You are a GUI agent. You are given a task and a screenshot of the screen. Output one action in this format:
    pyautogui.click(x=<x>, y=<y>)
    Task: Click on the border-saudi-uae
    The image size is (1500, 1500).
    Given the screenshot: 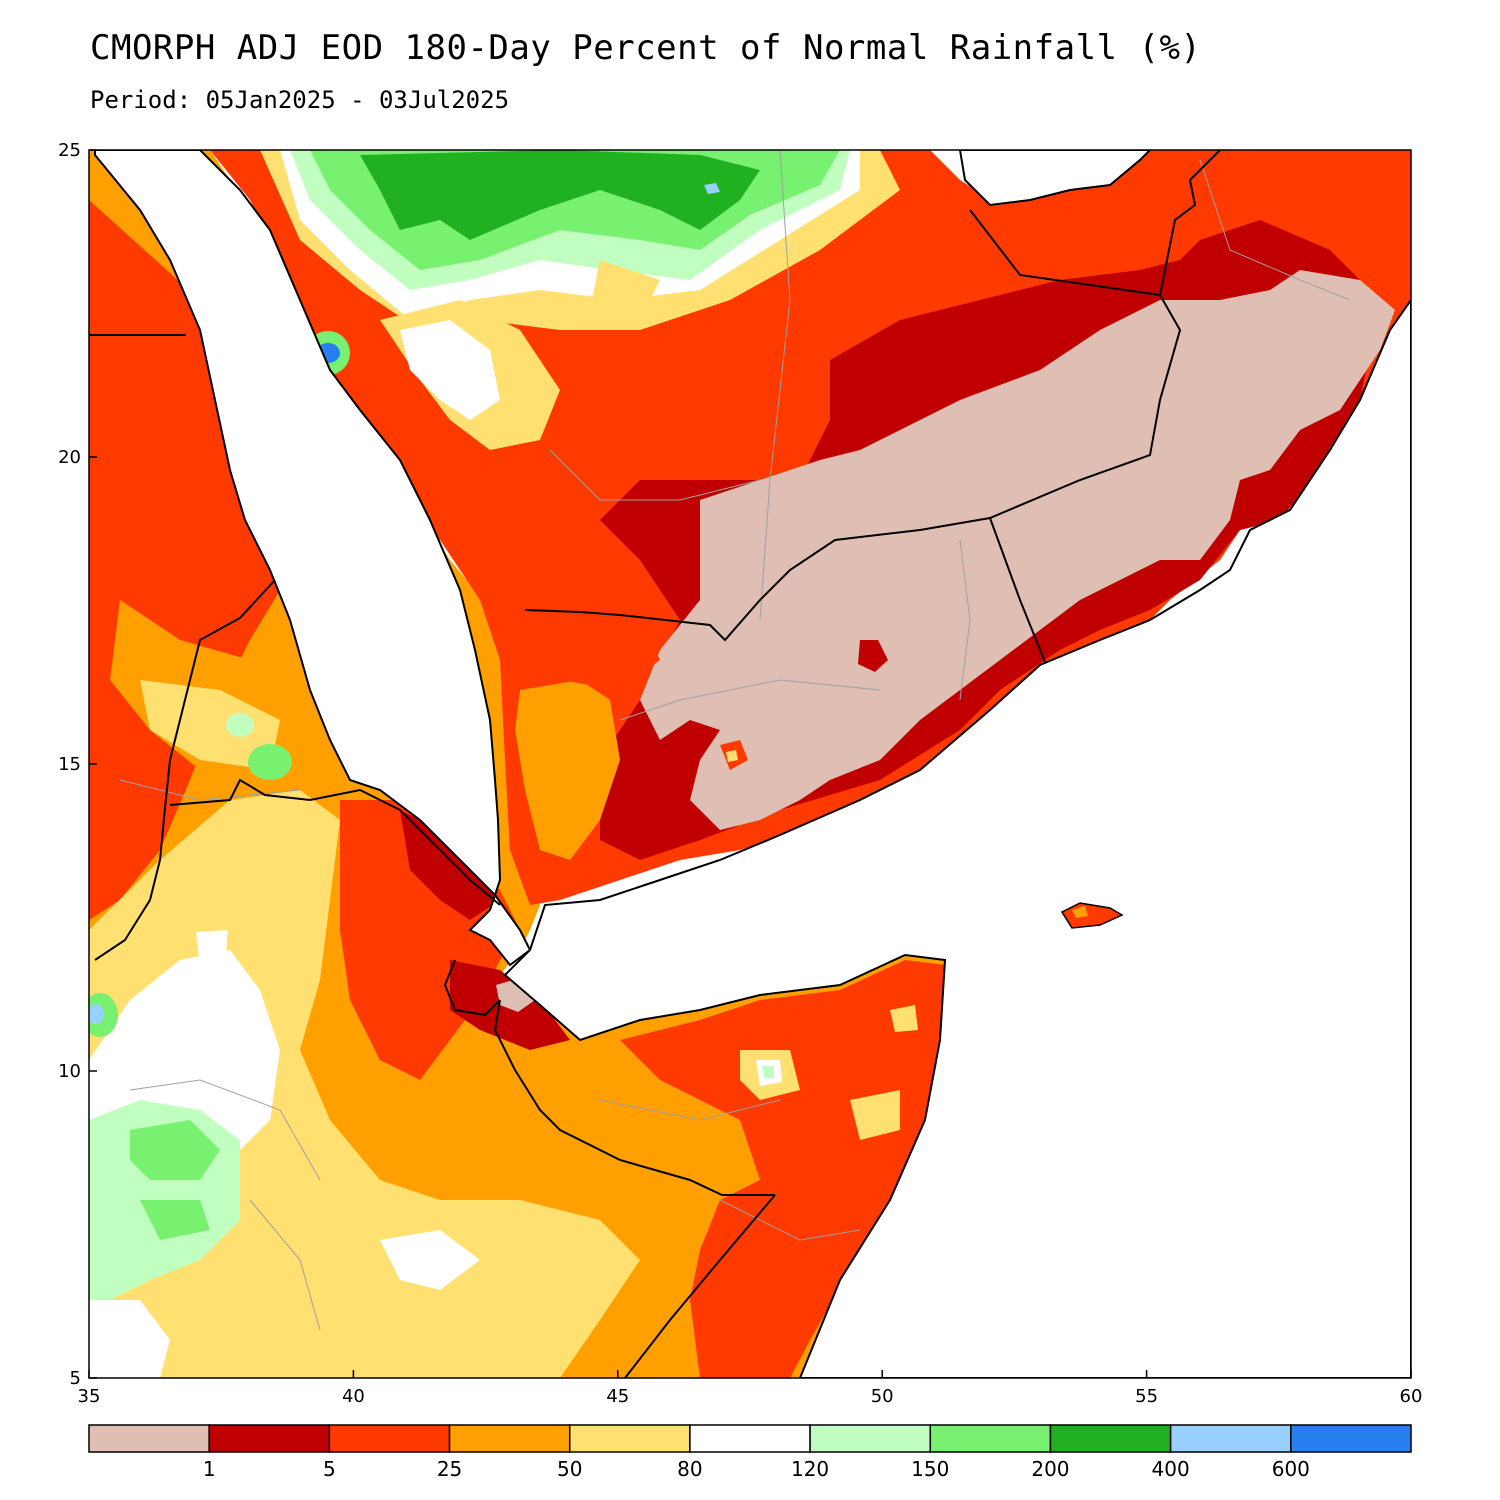 What is the action you would take?
    pyautogui.click(x=1095, y=223)
    